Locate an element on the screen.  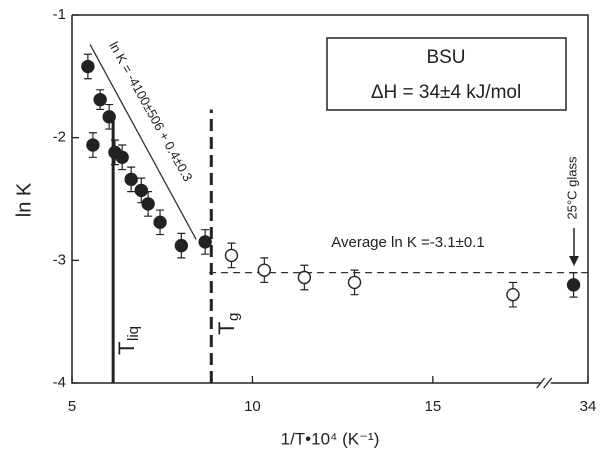
x-tick-label: 34 is located at coordinates (588, 406).